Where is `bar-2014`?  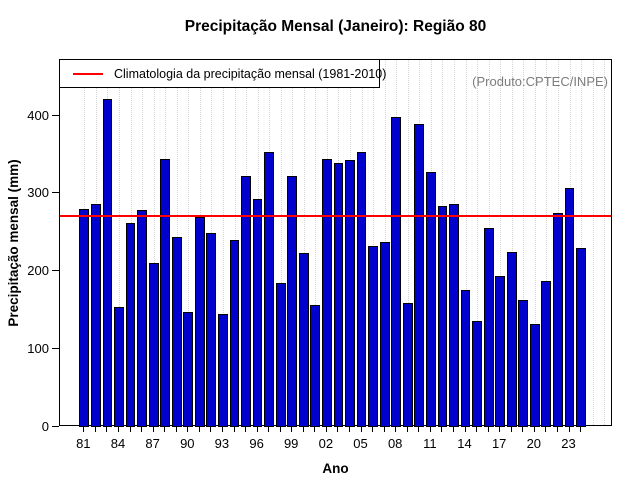 bar-2014 is located at coordinates (465, 358).